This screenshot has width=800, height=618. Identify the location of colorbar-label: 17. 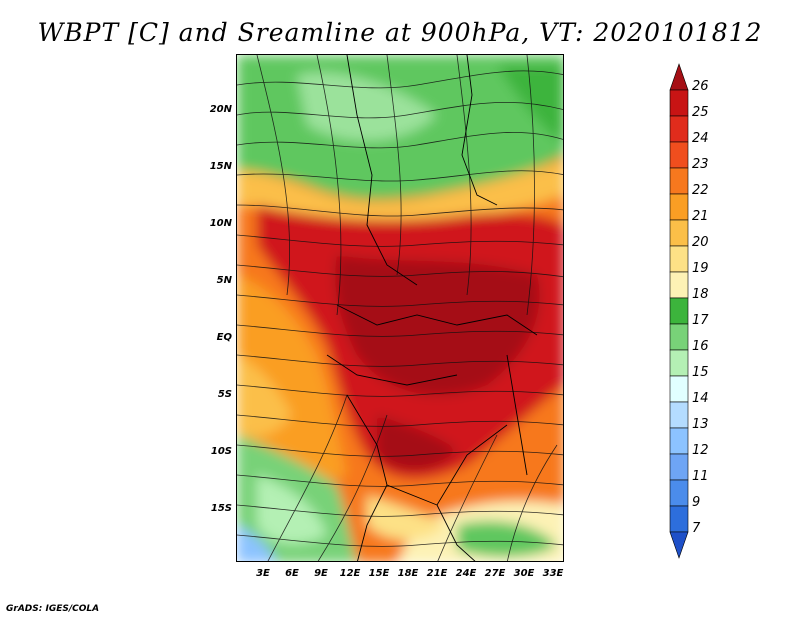
(700, 320).